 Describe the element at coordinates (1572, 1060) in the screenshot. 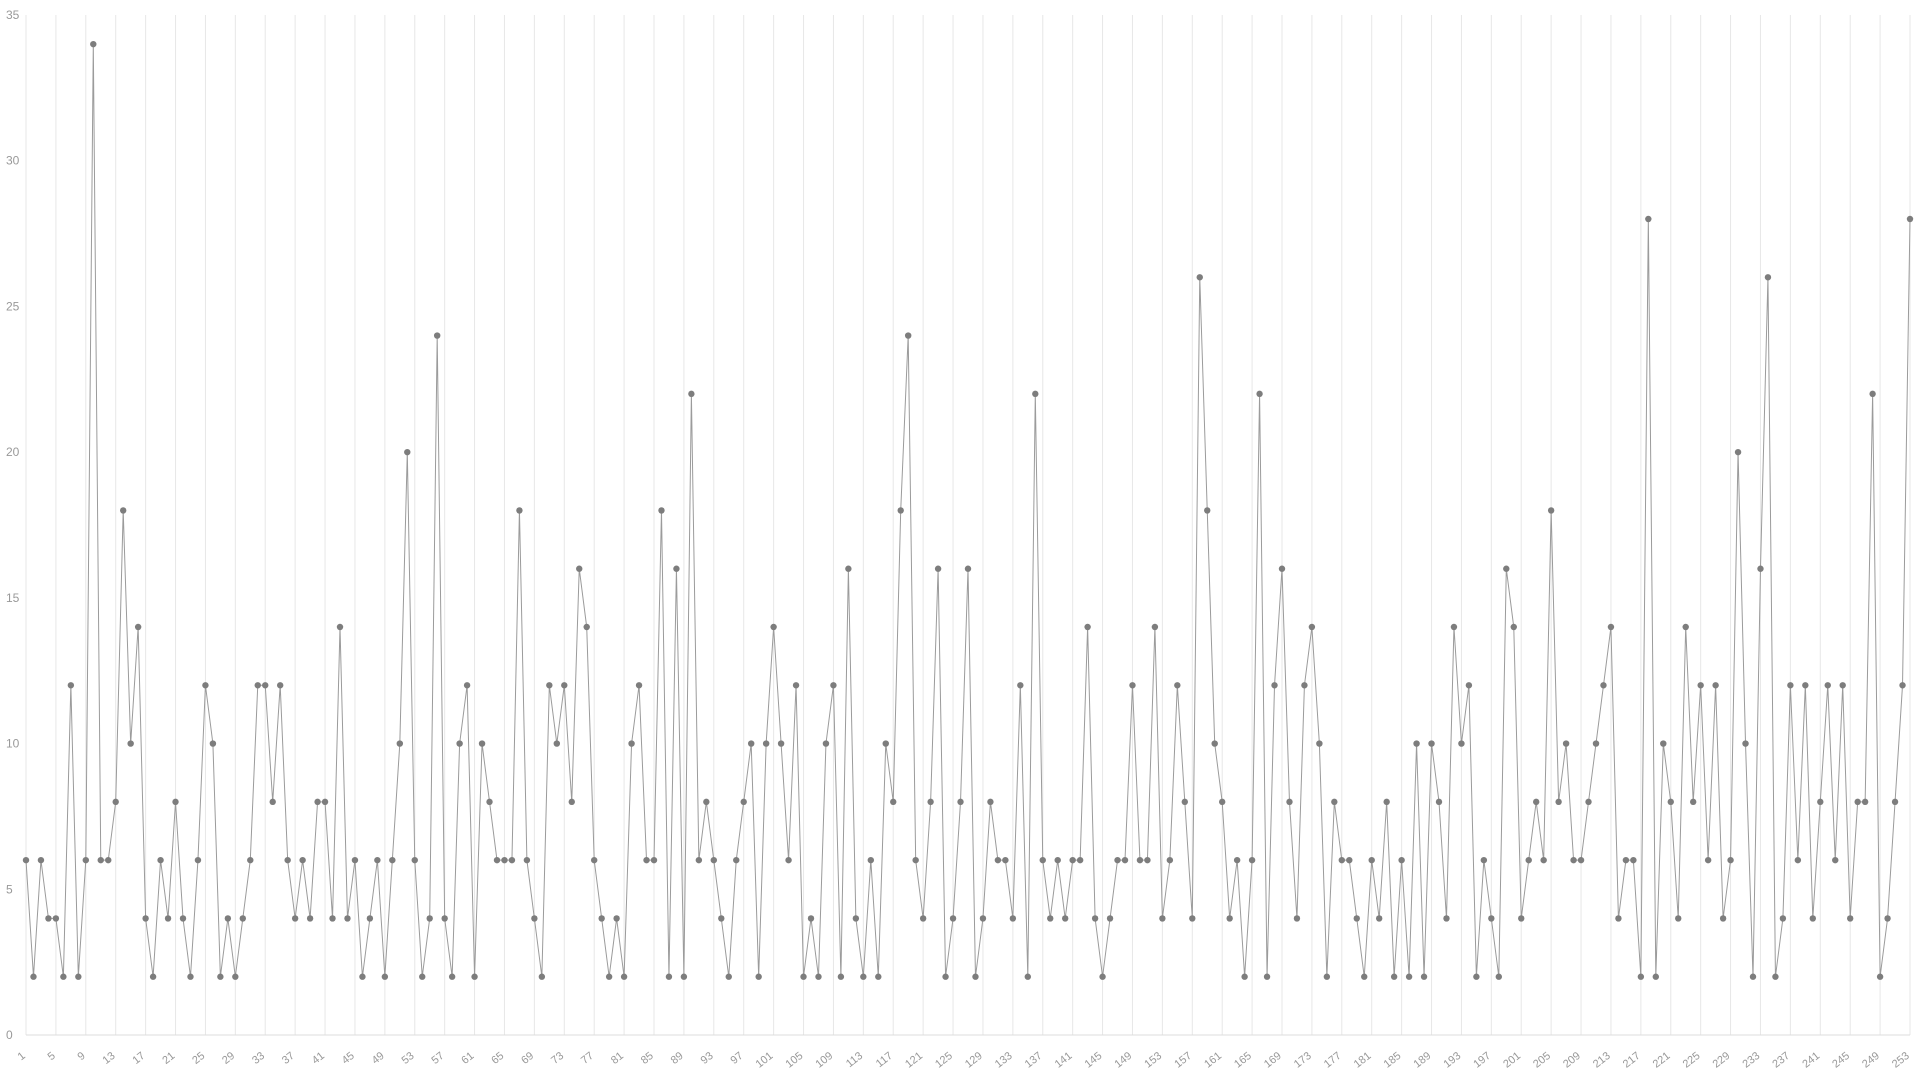

I see `x-tick-label: 209` at that location.